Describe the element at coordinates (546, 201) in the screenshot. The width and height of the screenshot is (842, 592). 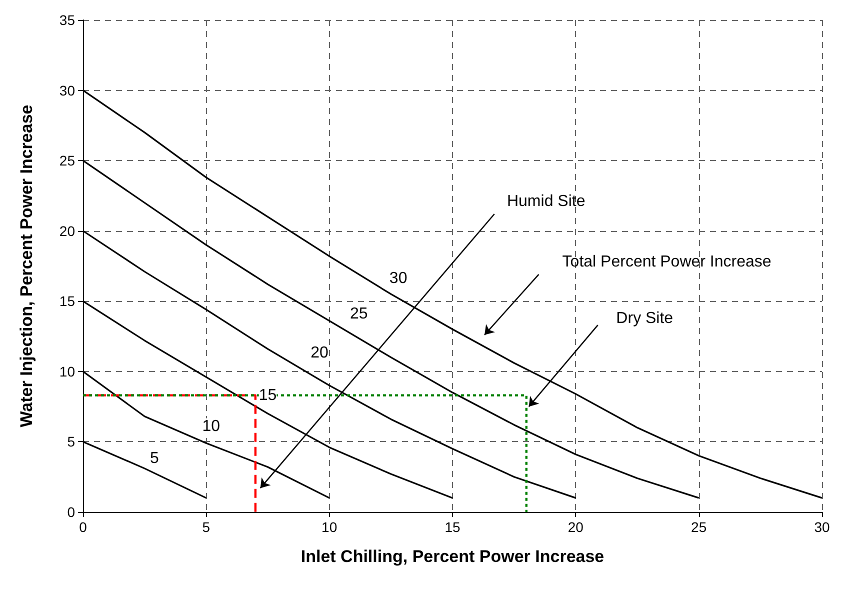
I see `annotation: Humid Site` at that location.